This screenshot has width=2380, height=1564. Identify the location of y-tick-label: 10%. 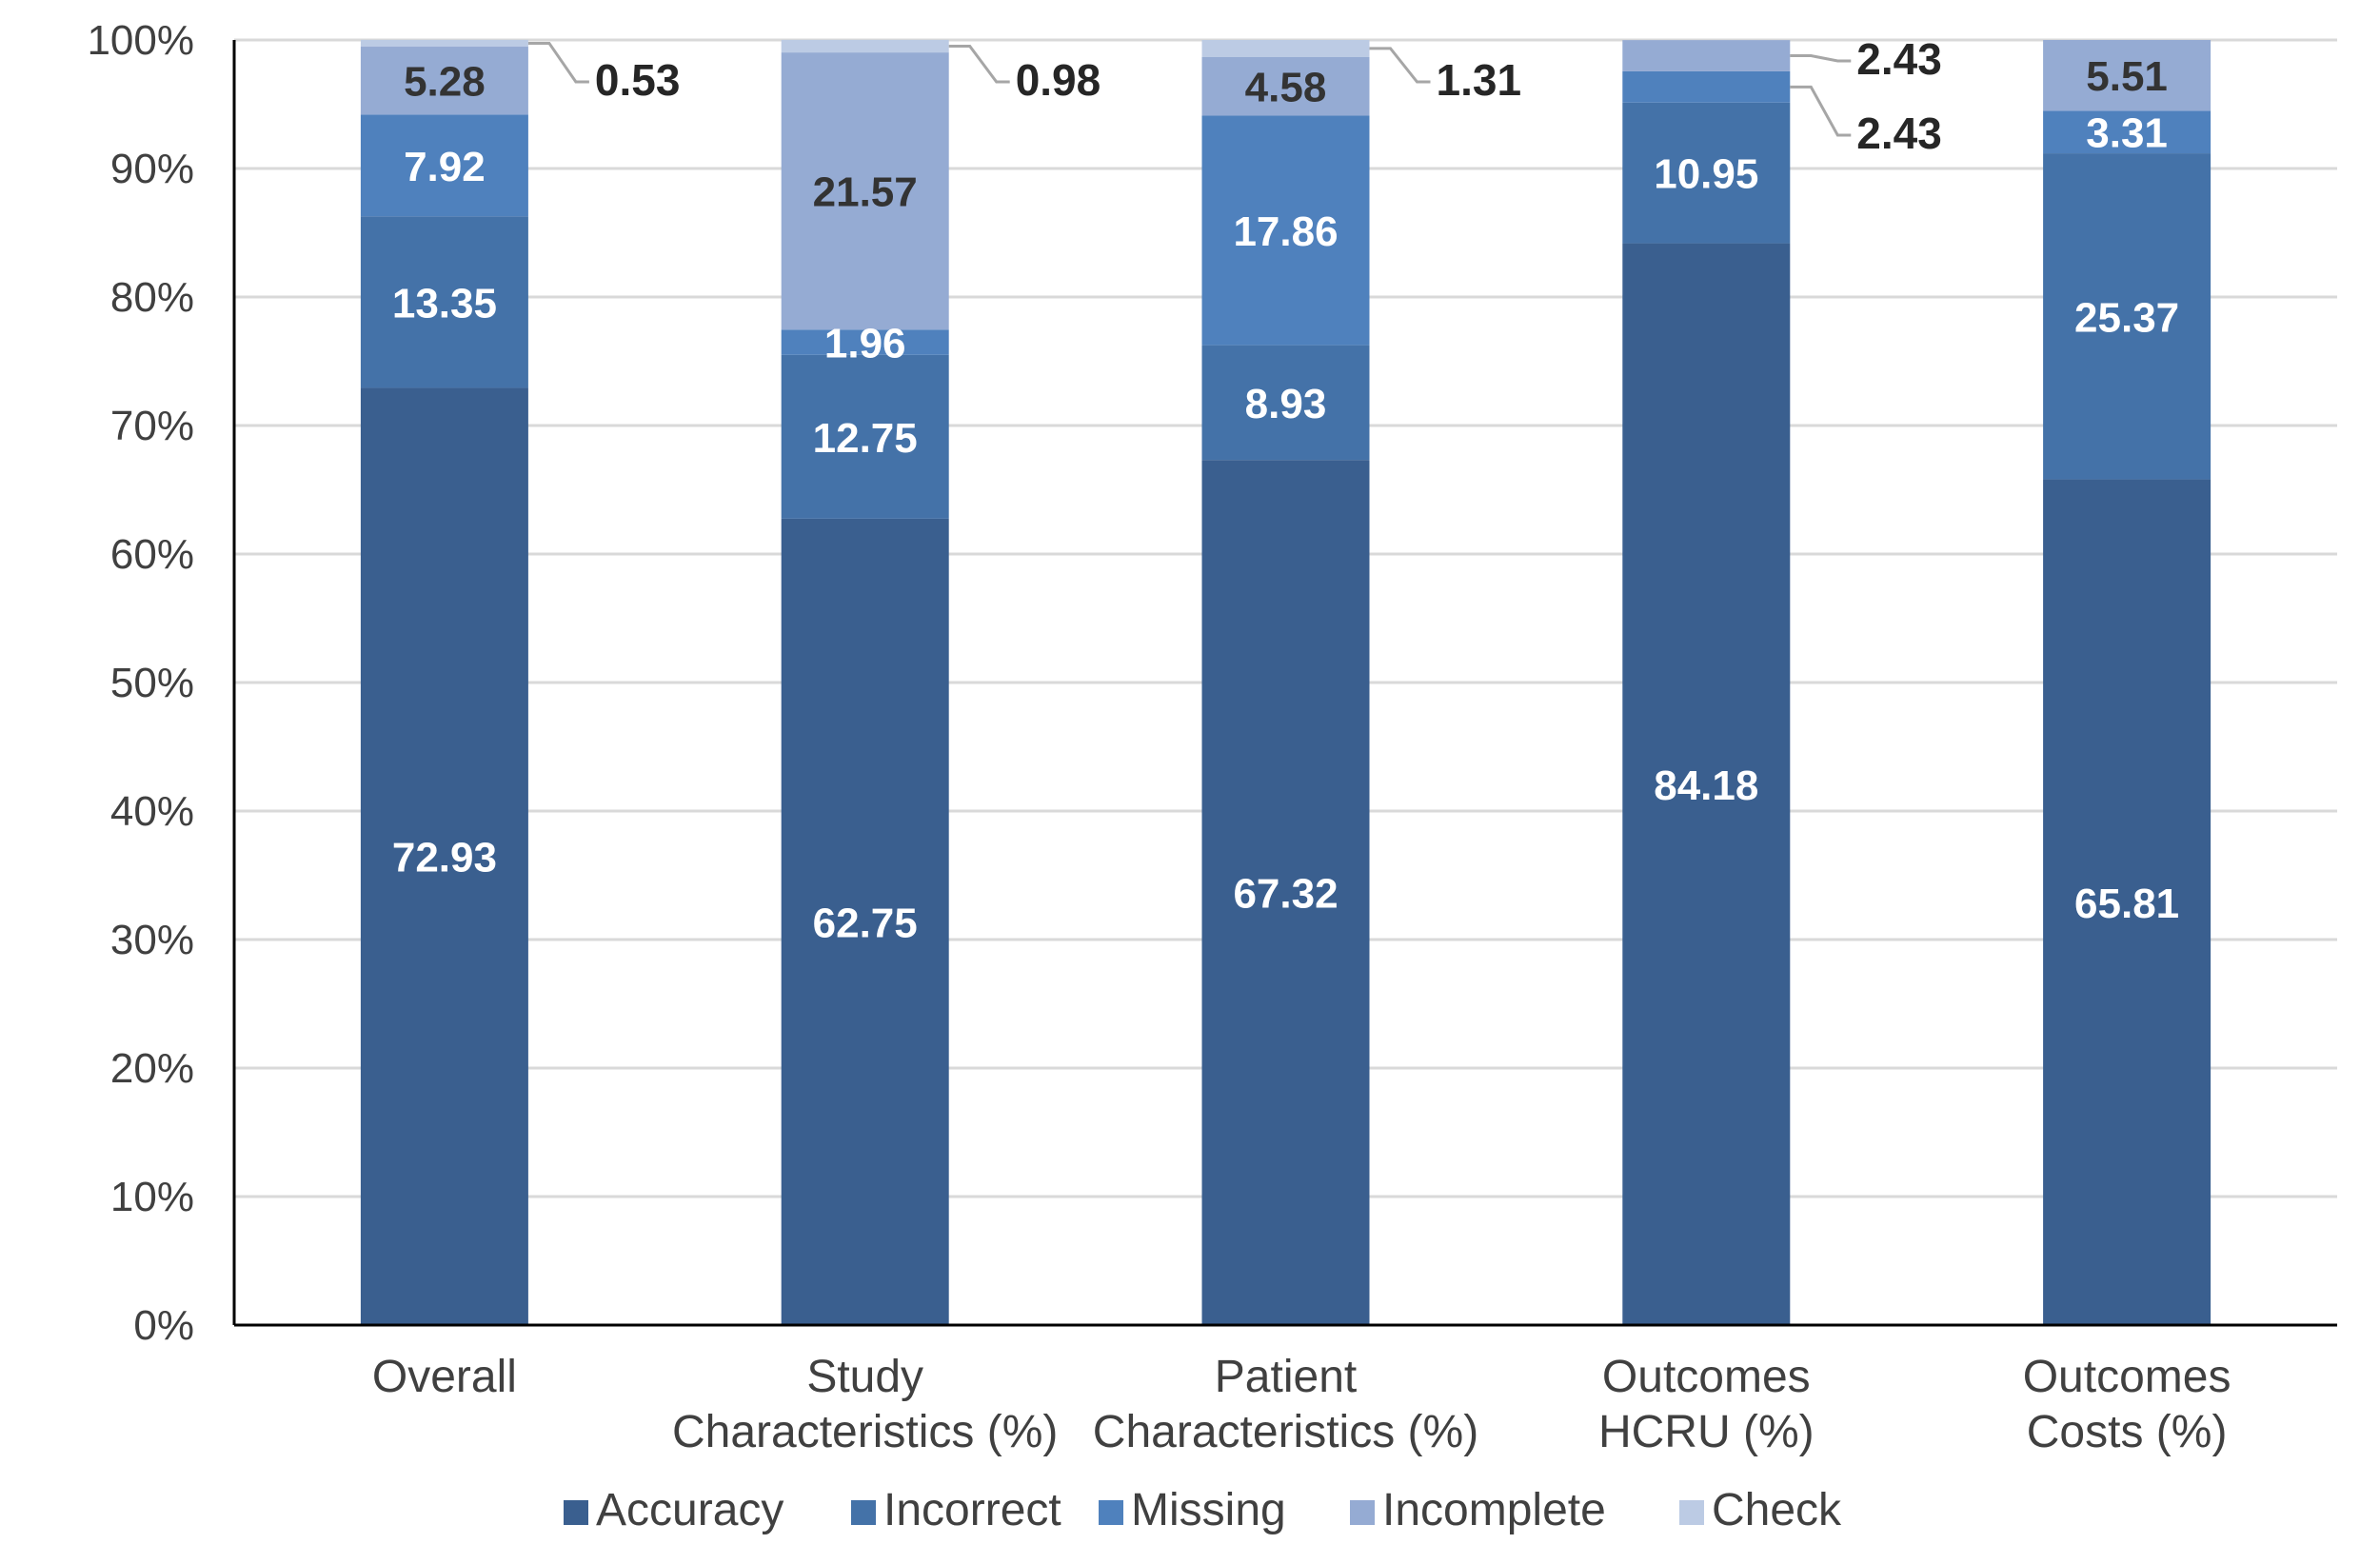
(152, 1197).